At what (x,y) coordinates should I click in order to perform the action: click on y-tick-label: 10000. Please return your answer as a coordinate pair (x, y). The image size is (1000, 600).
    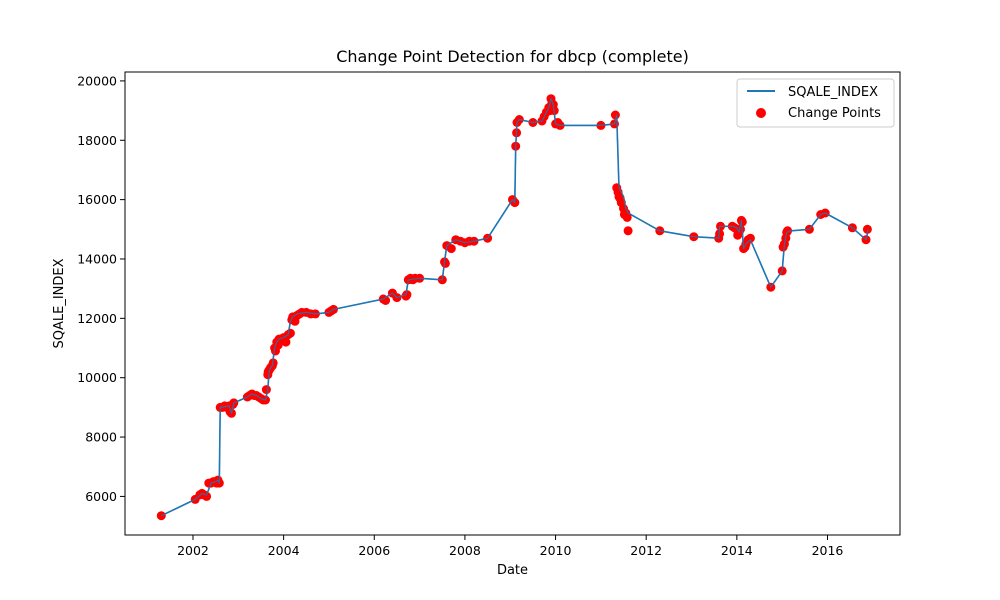
    Looking at the image, I should click on (97, 377).